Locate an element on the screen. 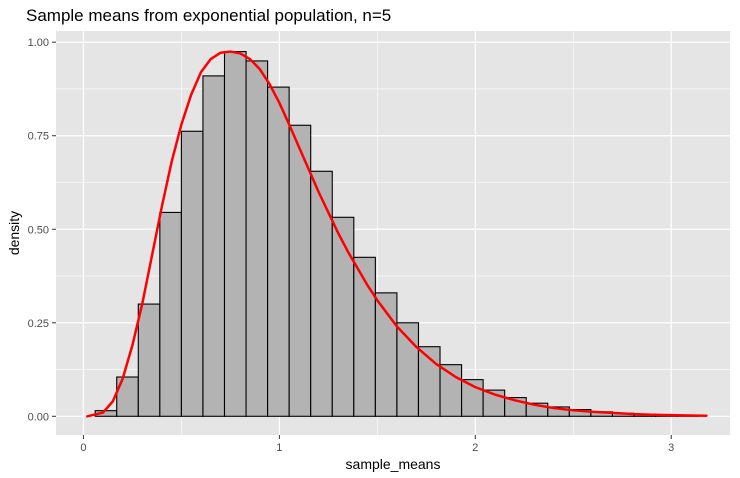 This screenshot has width=740, height=478. x-tick-label: 0 is located at coordinates (83, 448).